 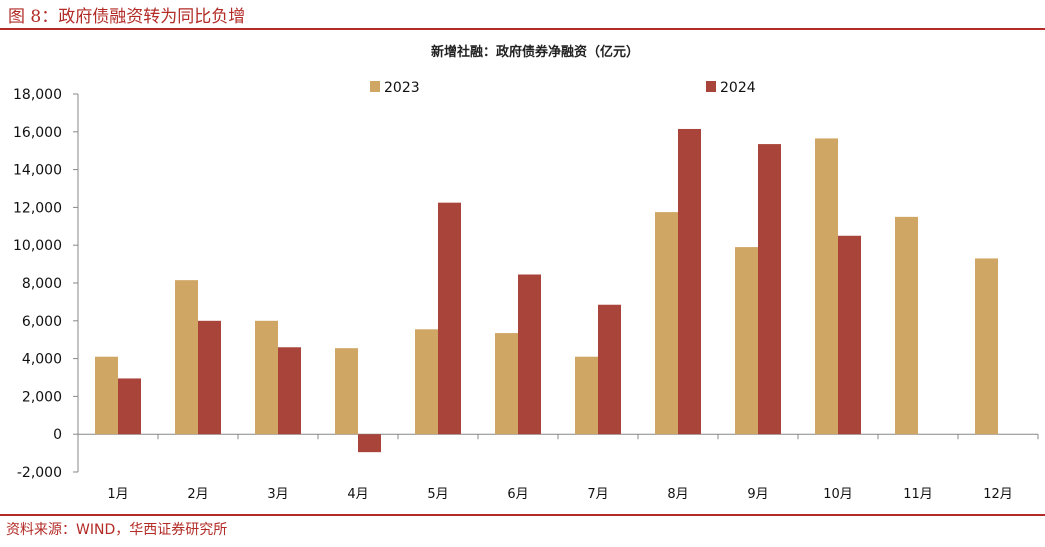 What do you see at coordinates (37, 208) in the screenshot?
I see `y-tick-label: 12,000` at bounding box center [37, 208].